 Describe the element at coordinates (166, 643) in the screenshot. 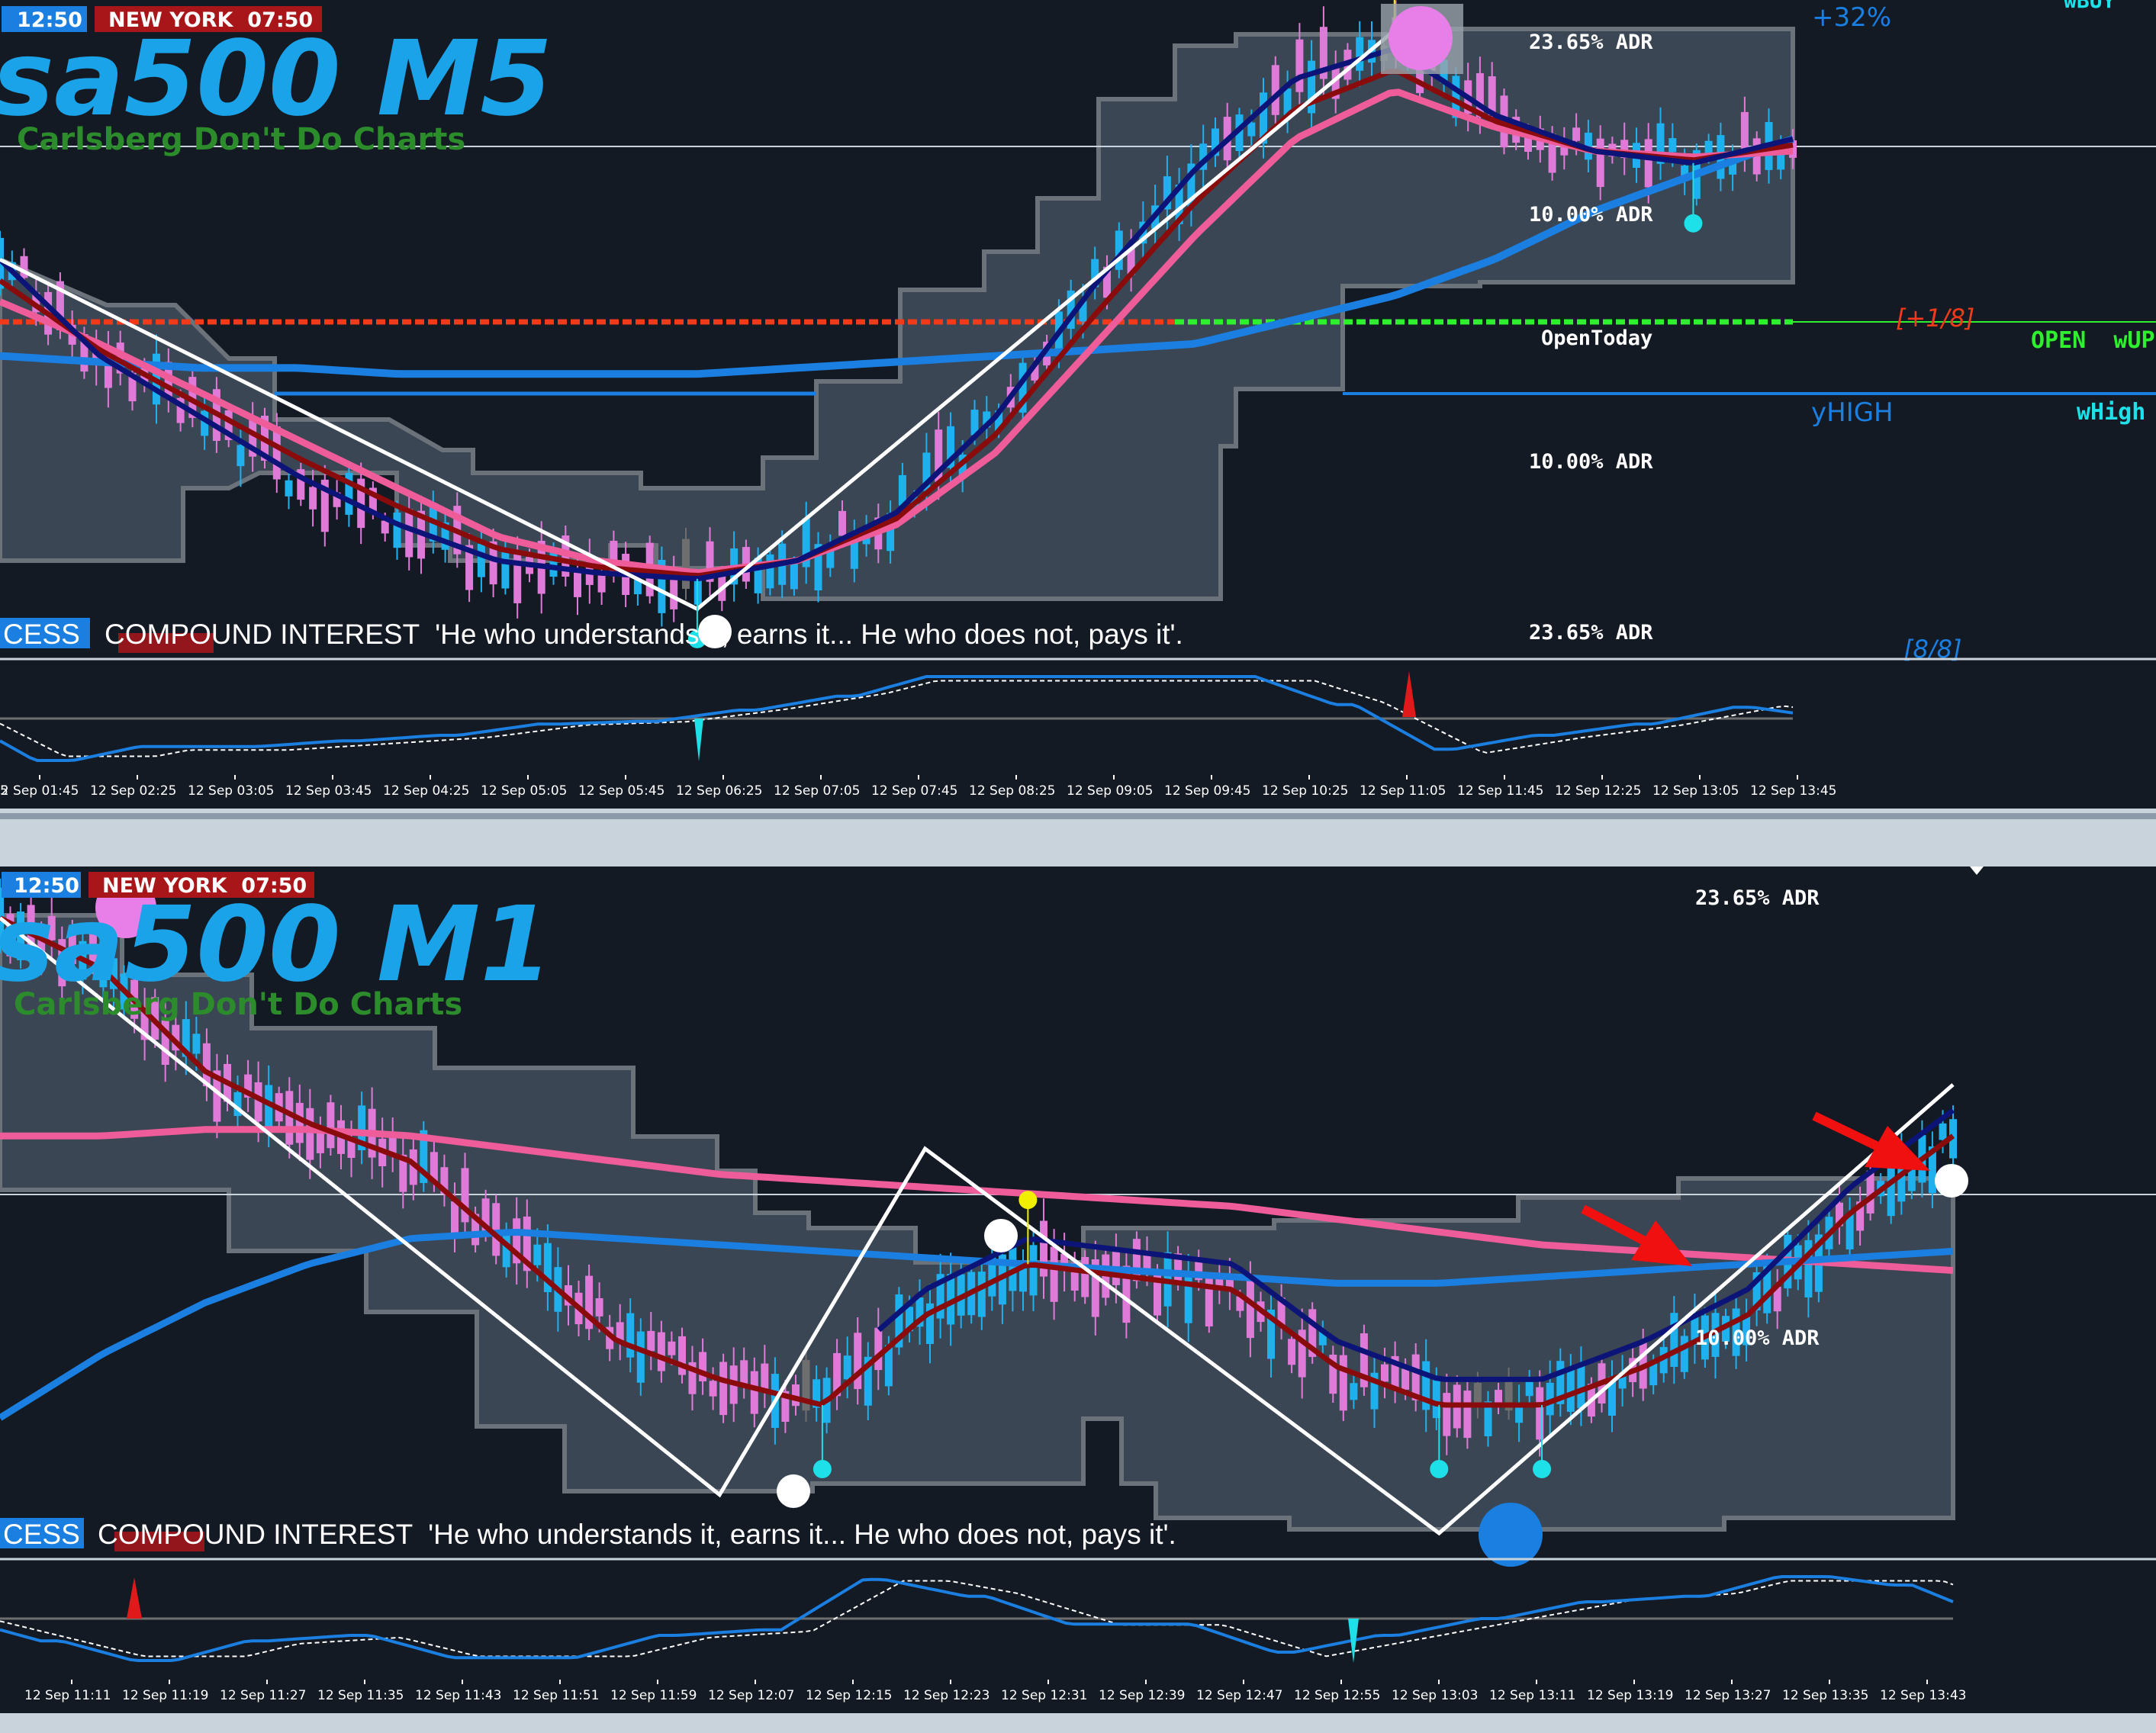

I see `m5-ticker-red-badge` at that location.